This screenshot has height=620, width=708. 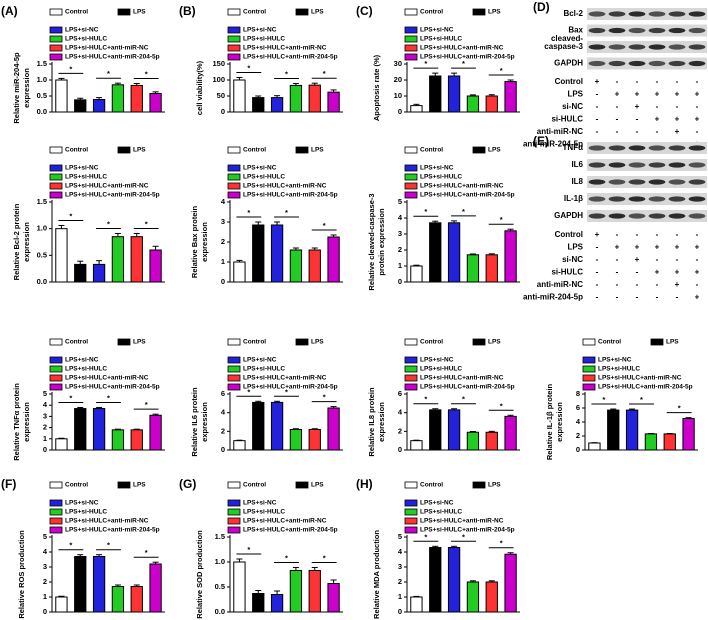 I want to click on panel-label: (C), so click(x=364, y=11).